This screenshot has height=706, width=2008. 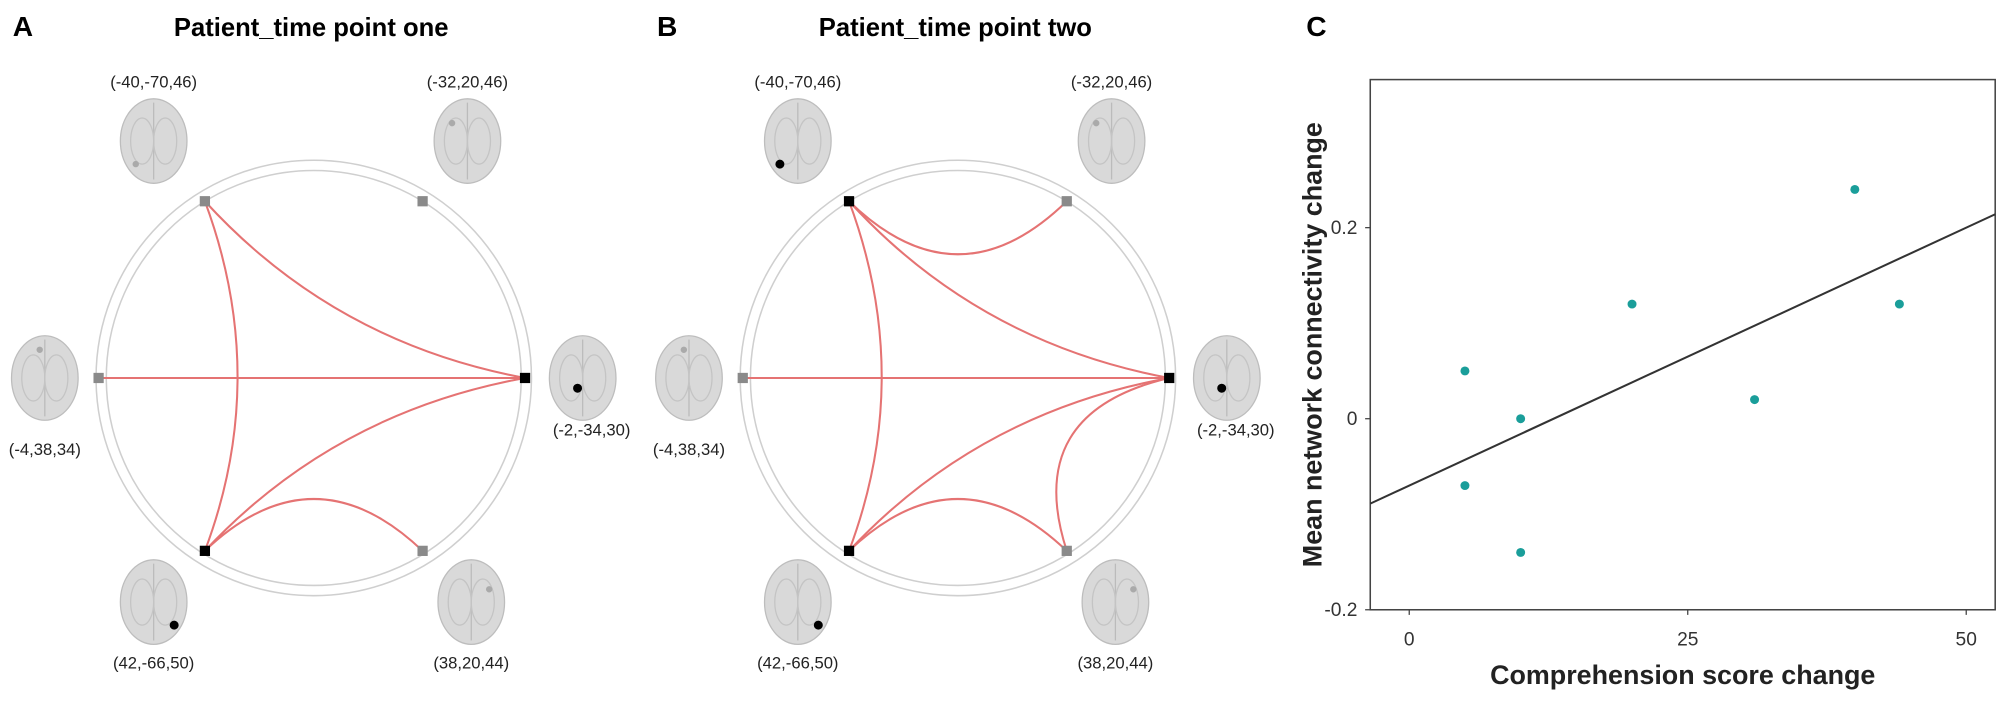 What do you see at coordinates (1682, 675) in the screenshot?
I see `x-axis-label: Comprehension score change` at bounding box center [1682, 675].